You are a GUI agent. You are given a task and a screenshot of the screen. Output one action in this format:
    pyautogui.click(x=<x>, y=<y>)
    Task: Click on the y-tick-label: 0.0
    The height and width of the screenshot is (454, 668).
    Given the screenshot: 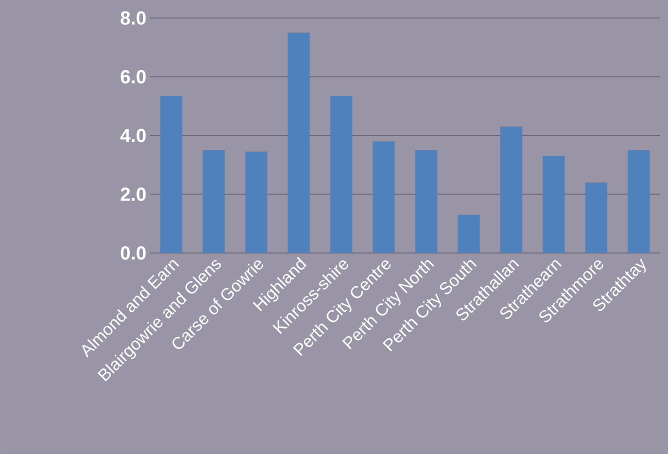 What is the action you would take?
    pyautogui.click(x=133, y=253)
    